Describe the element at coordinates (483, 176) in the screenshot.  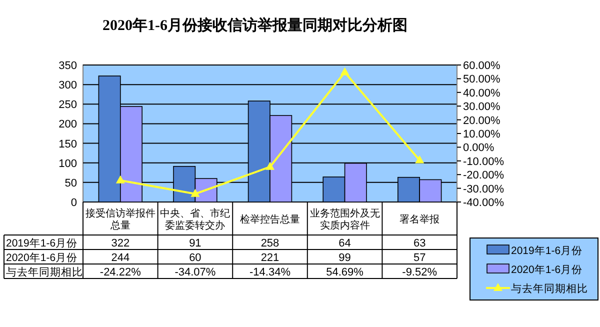
I see `y2-tick-label: -20.00%` at that location.